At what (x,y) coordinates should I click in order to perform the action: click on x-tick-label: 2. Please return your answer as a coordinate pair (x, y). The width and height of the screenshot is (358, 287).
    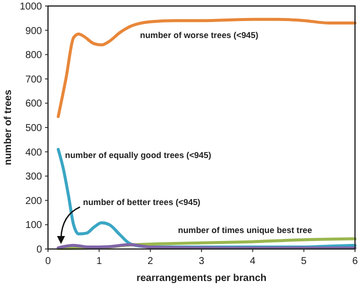
    Looking at the image, I should click on (151, 261).